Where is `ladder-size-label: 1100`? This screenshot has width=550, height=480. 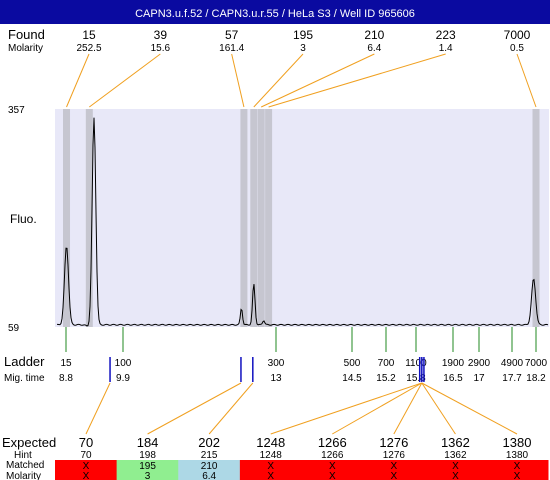
ladder-size-label: 1100 is located at coordinates (416, 363).